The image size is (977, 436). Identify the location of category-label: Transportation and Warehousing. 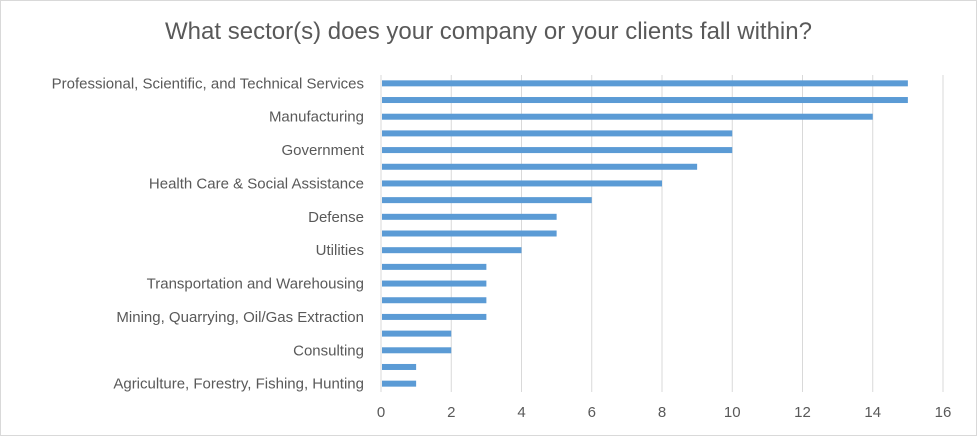
(255, 284).